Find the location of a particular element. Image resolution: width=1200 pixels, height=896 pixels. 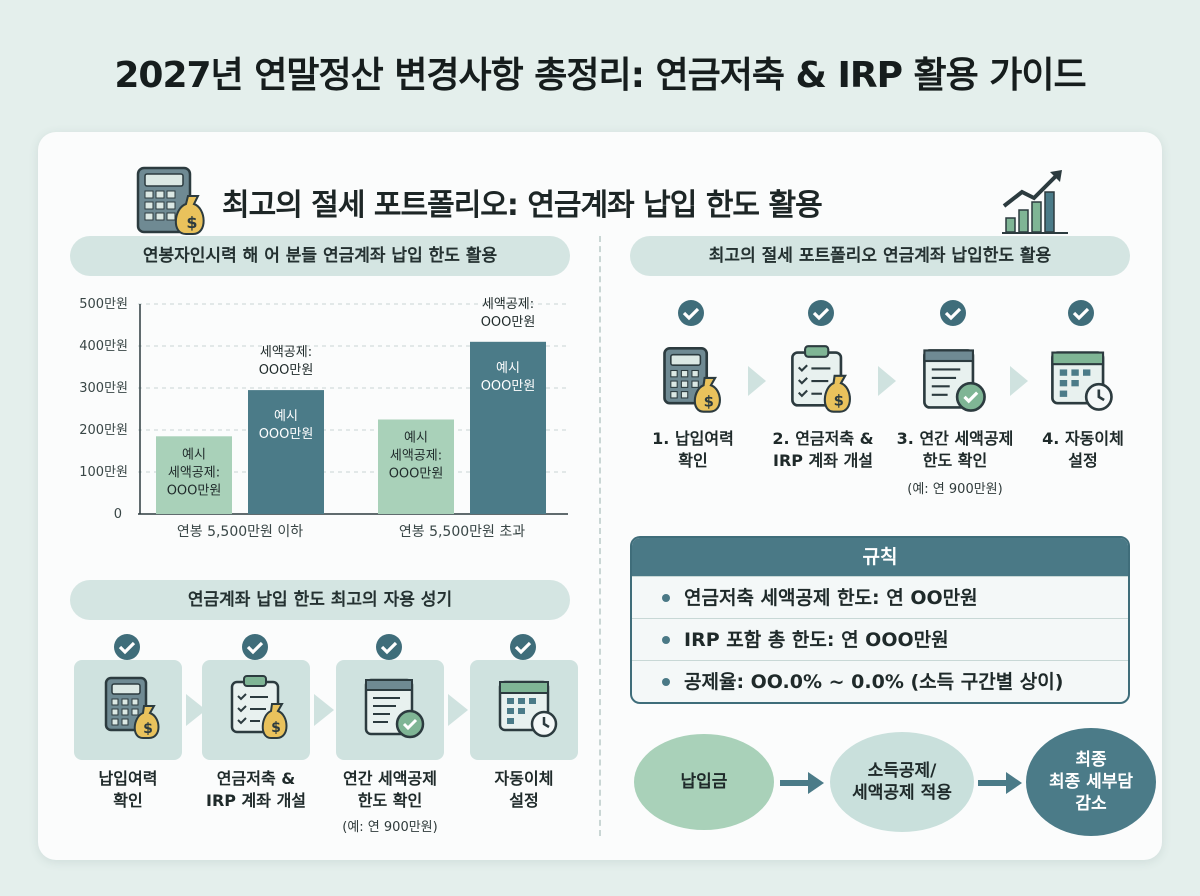

flow-text: 납입금 is located at coordinates (704, 782).